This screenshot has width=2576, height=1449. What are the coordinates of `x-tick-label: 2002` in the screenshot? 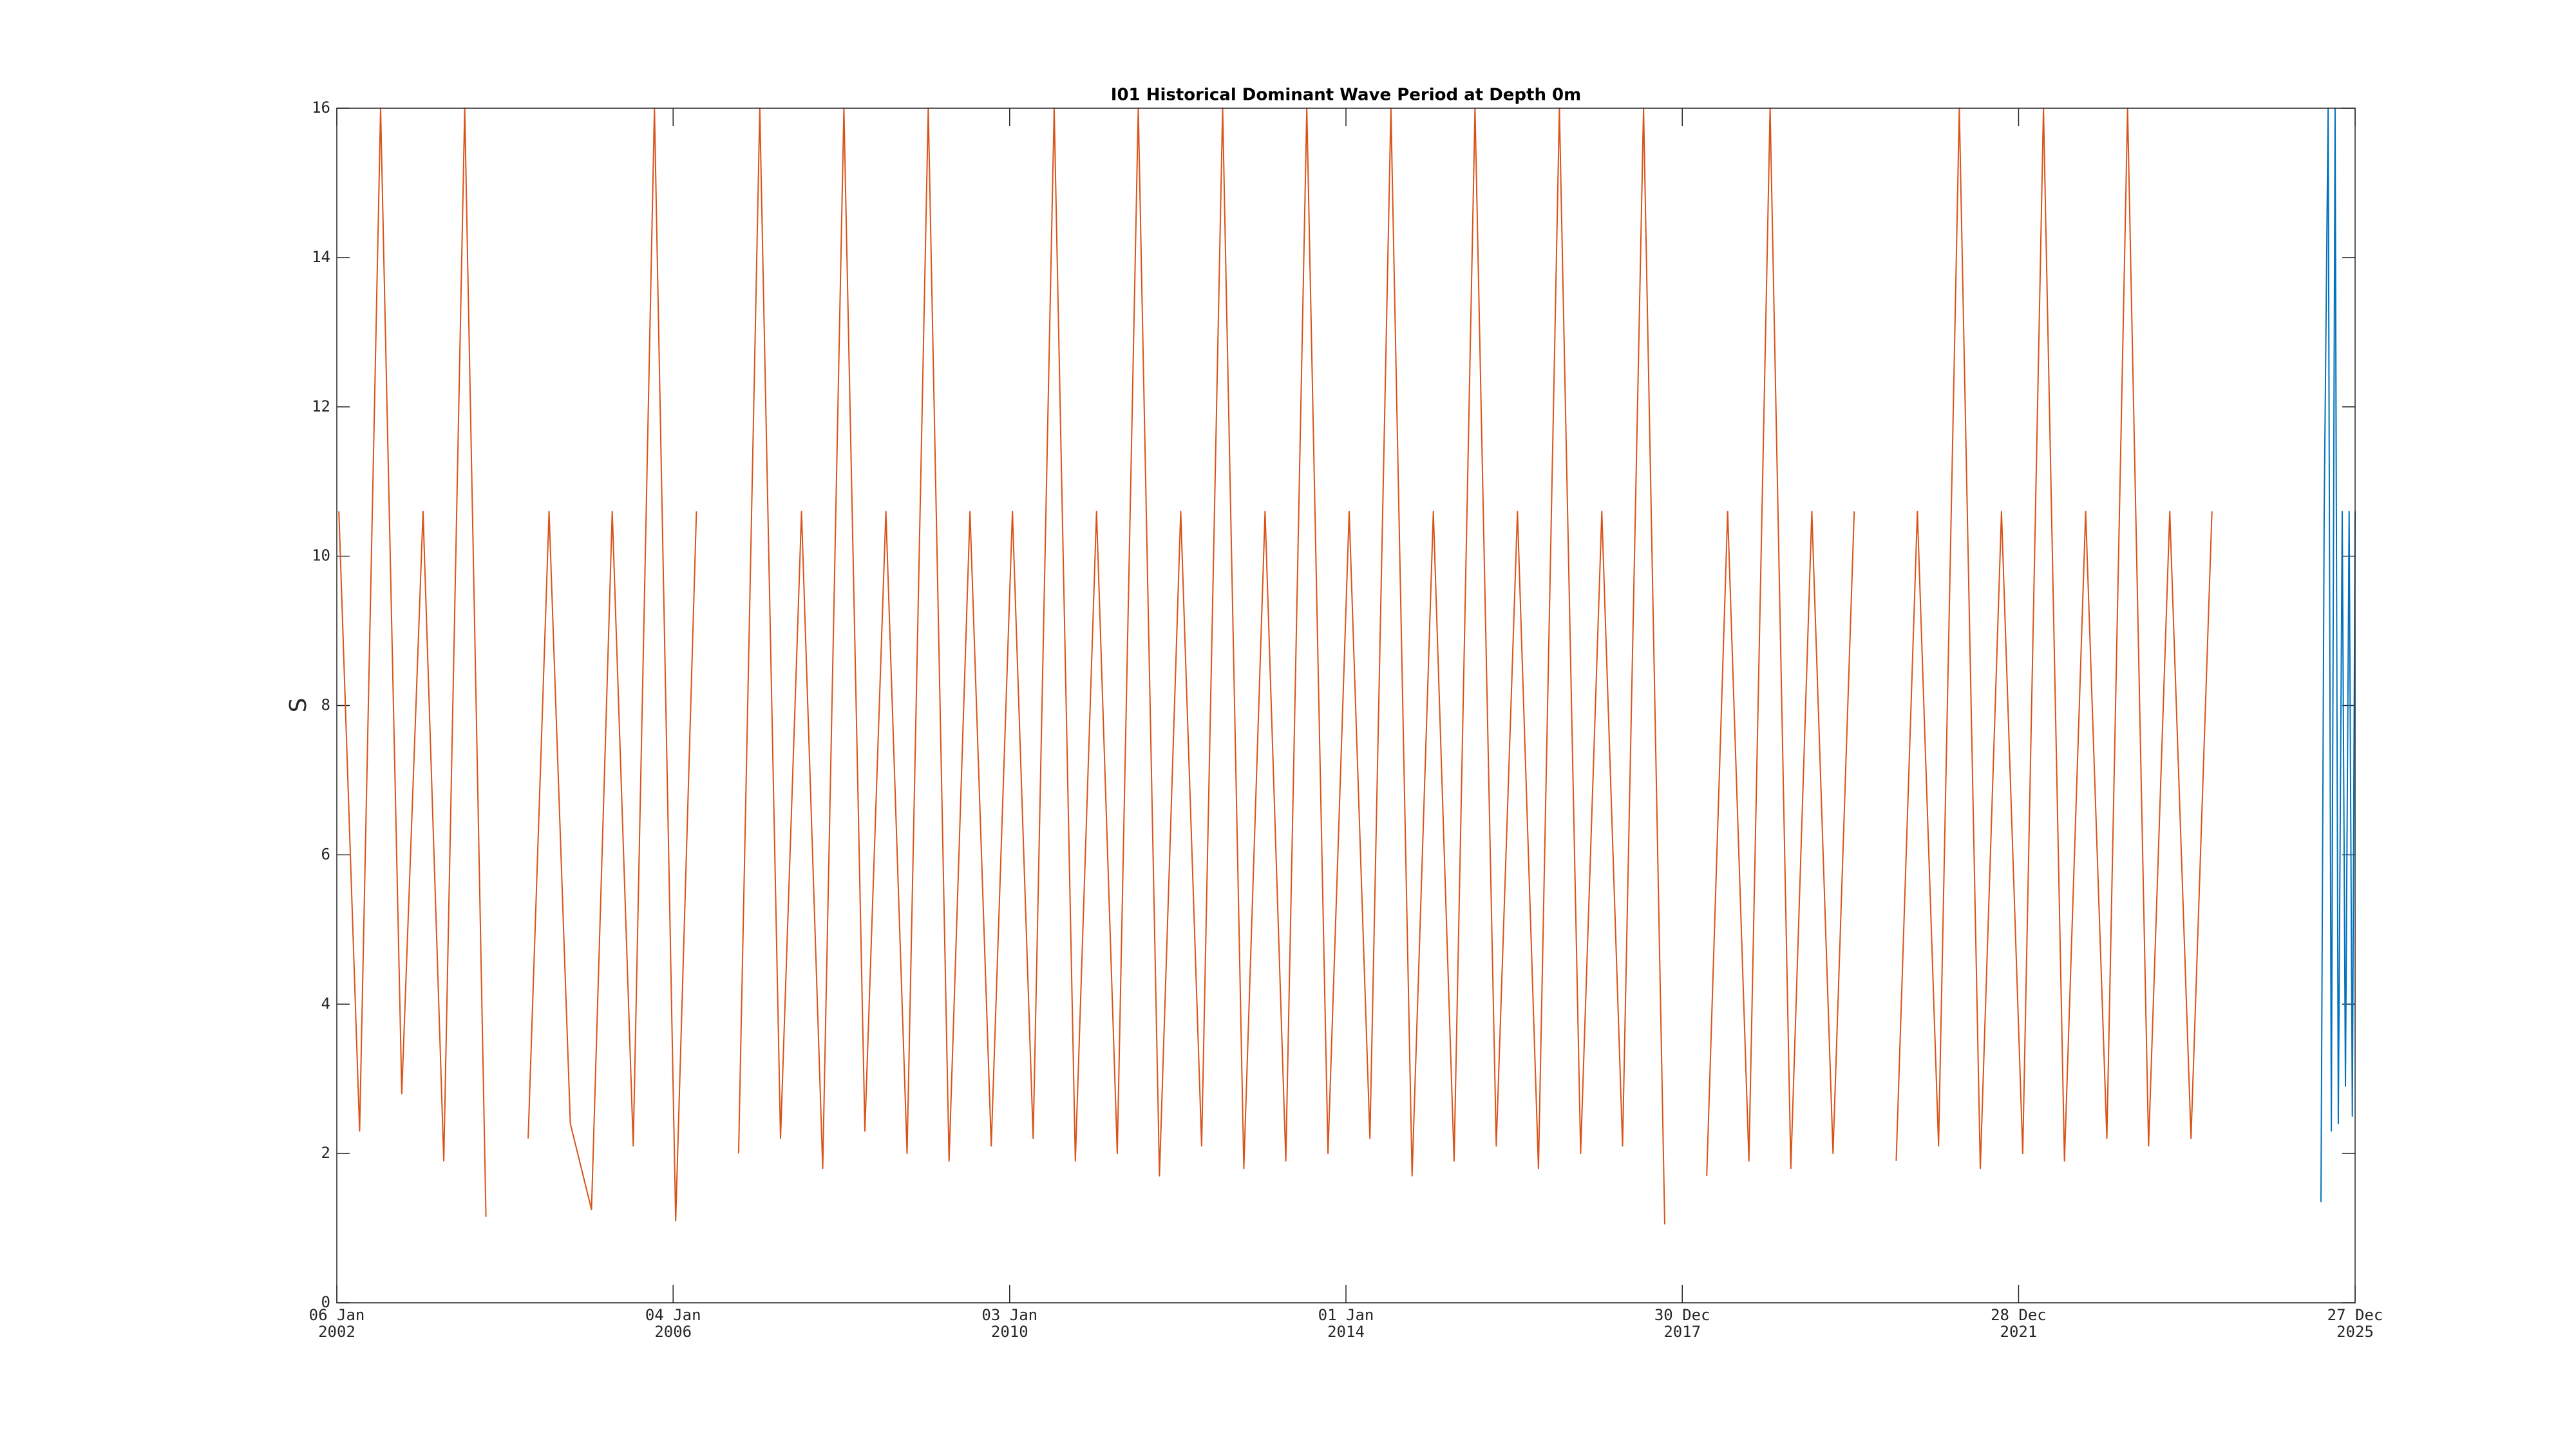 It's located at (336, 1332).